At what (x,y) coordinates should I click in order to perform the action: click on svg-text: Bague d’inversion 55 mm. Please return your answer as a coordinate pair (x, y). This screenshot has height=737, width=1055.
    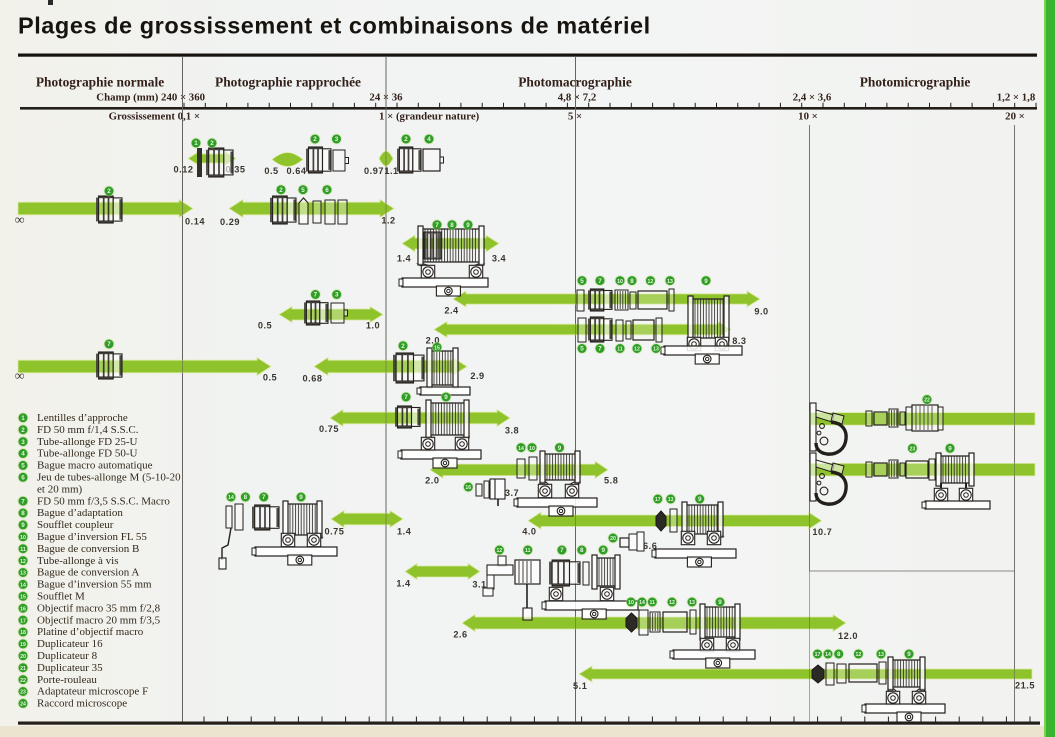
    Looking at the image, I should click on (94, 585).